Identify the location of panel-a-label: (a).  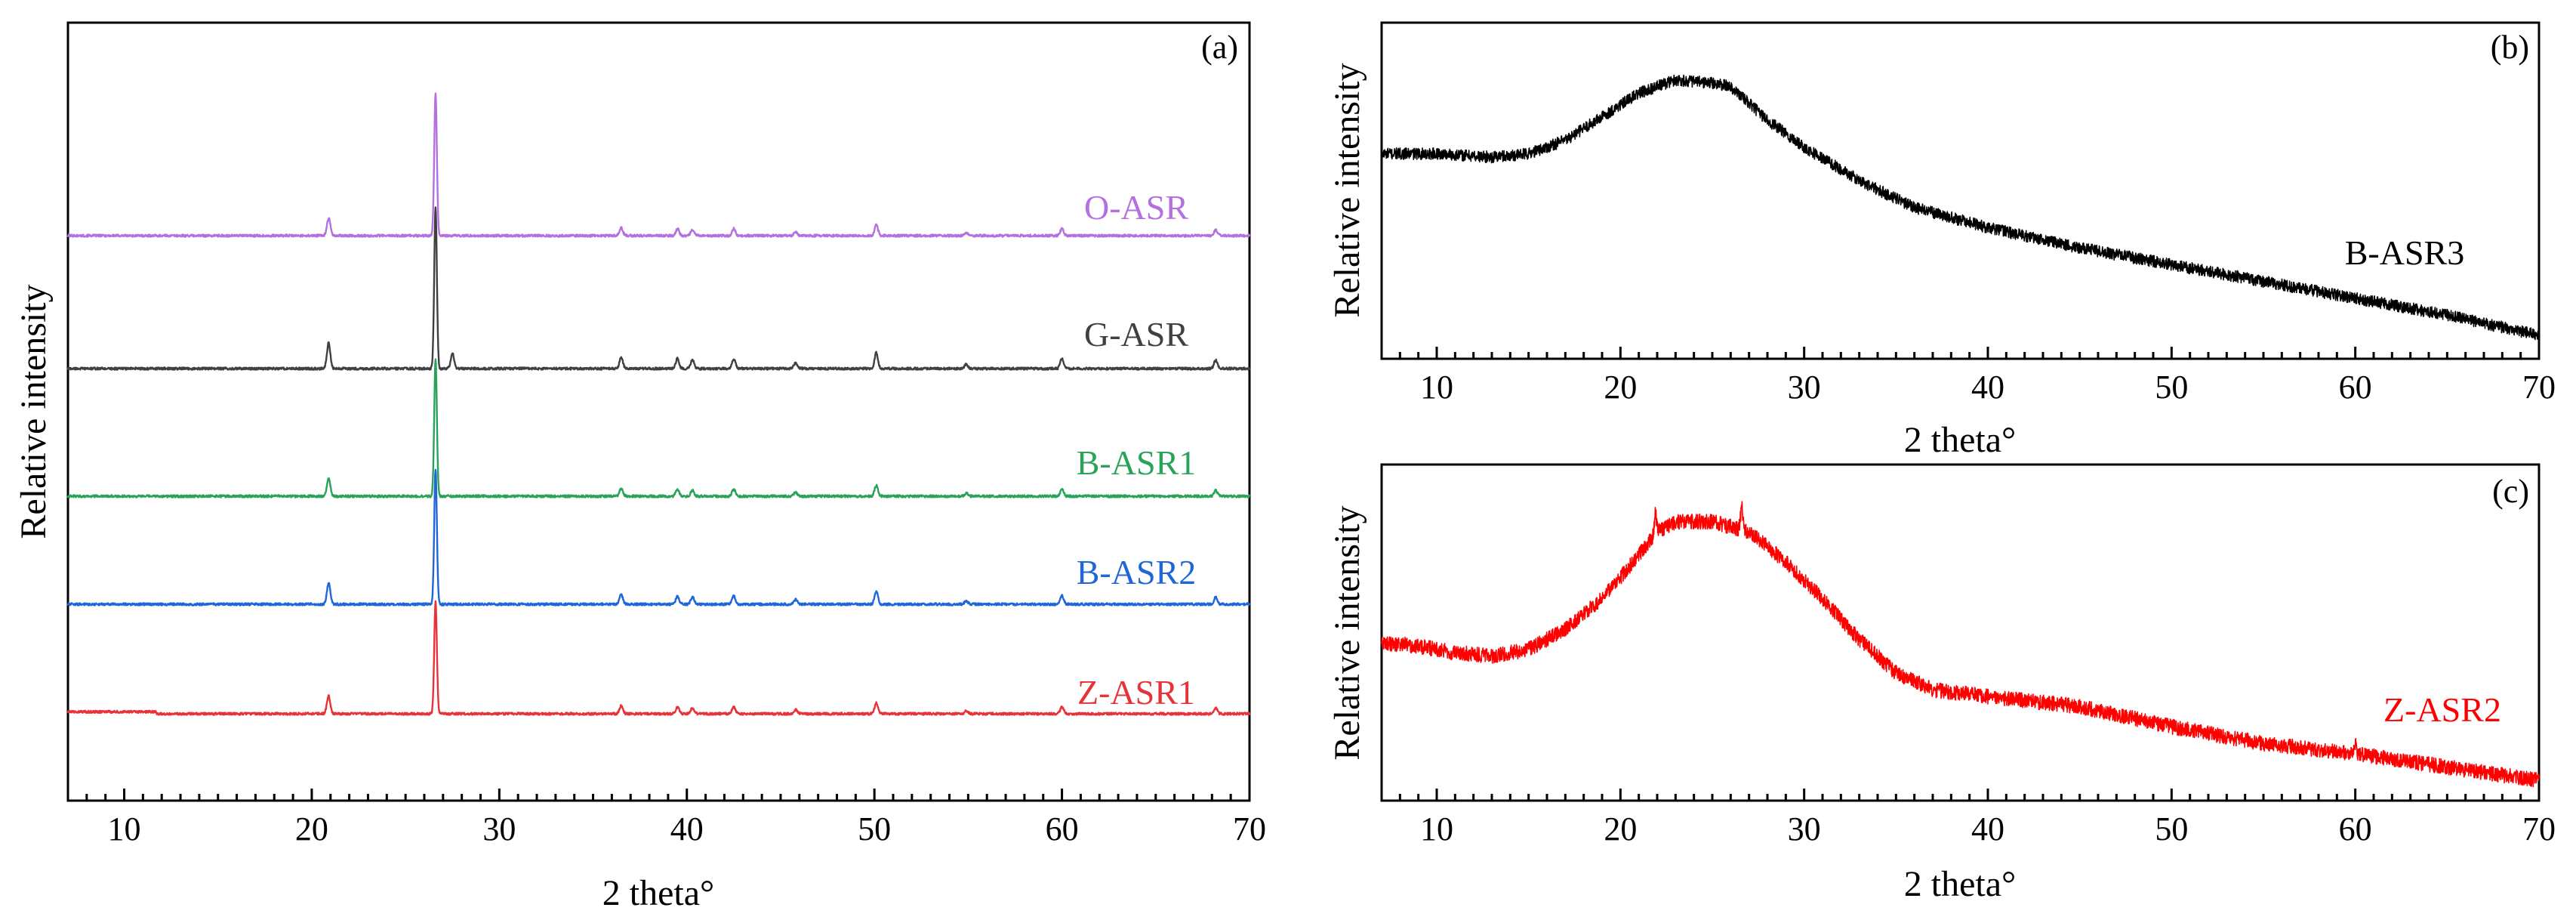
(1219, 48).